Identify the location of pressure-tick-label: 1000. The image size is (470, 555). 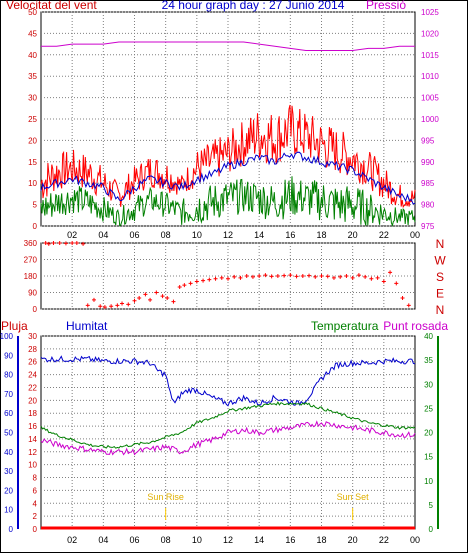
(430, 119).